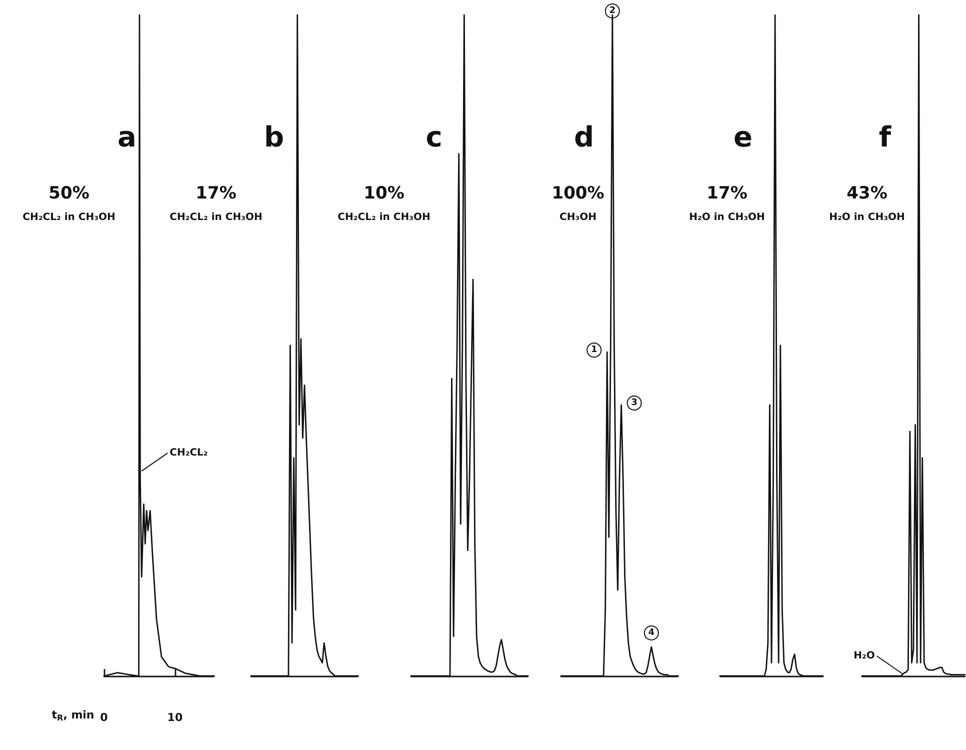 This screenshot has height=750, width=966. Describe the element at coordinates (189, 453) in the screenshot. I see `annotation: CH₂CL₂` at that location.